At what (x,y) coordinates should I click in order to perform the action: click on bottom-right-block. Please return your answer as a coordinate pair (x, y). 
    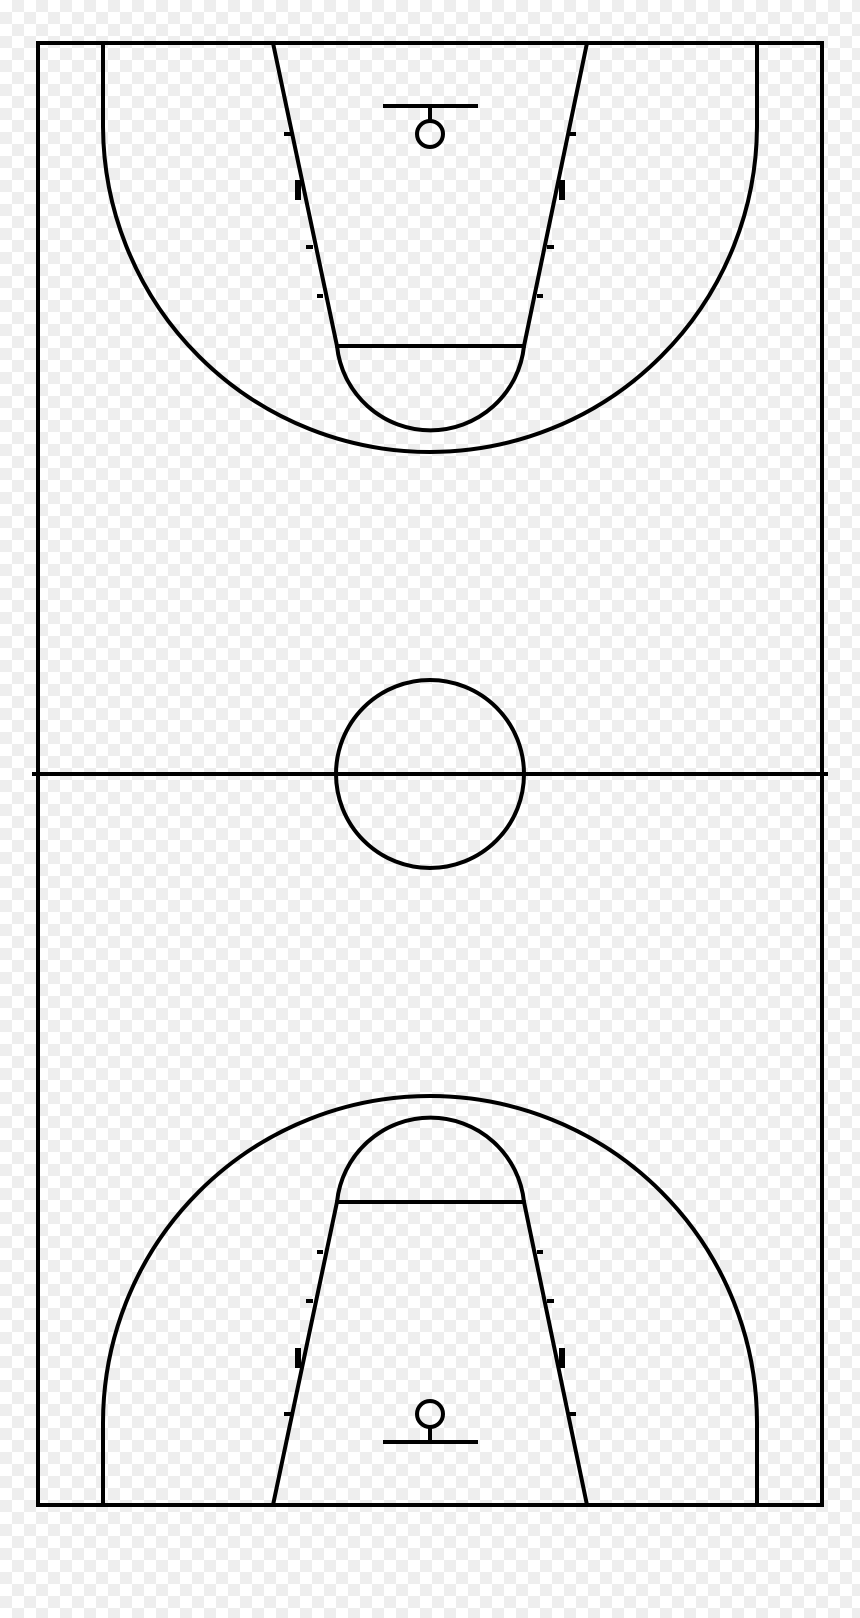
    Looking at the image, I should click on (562, 1358).